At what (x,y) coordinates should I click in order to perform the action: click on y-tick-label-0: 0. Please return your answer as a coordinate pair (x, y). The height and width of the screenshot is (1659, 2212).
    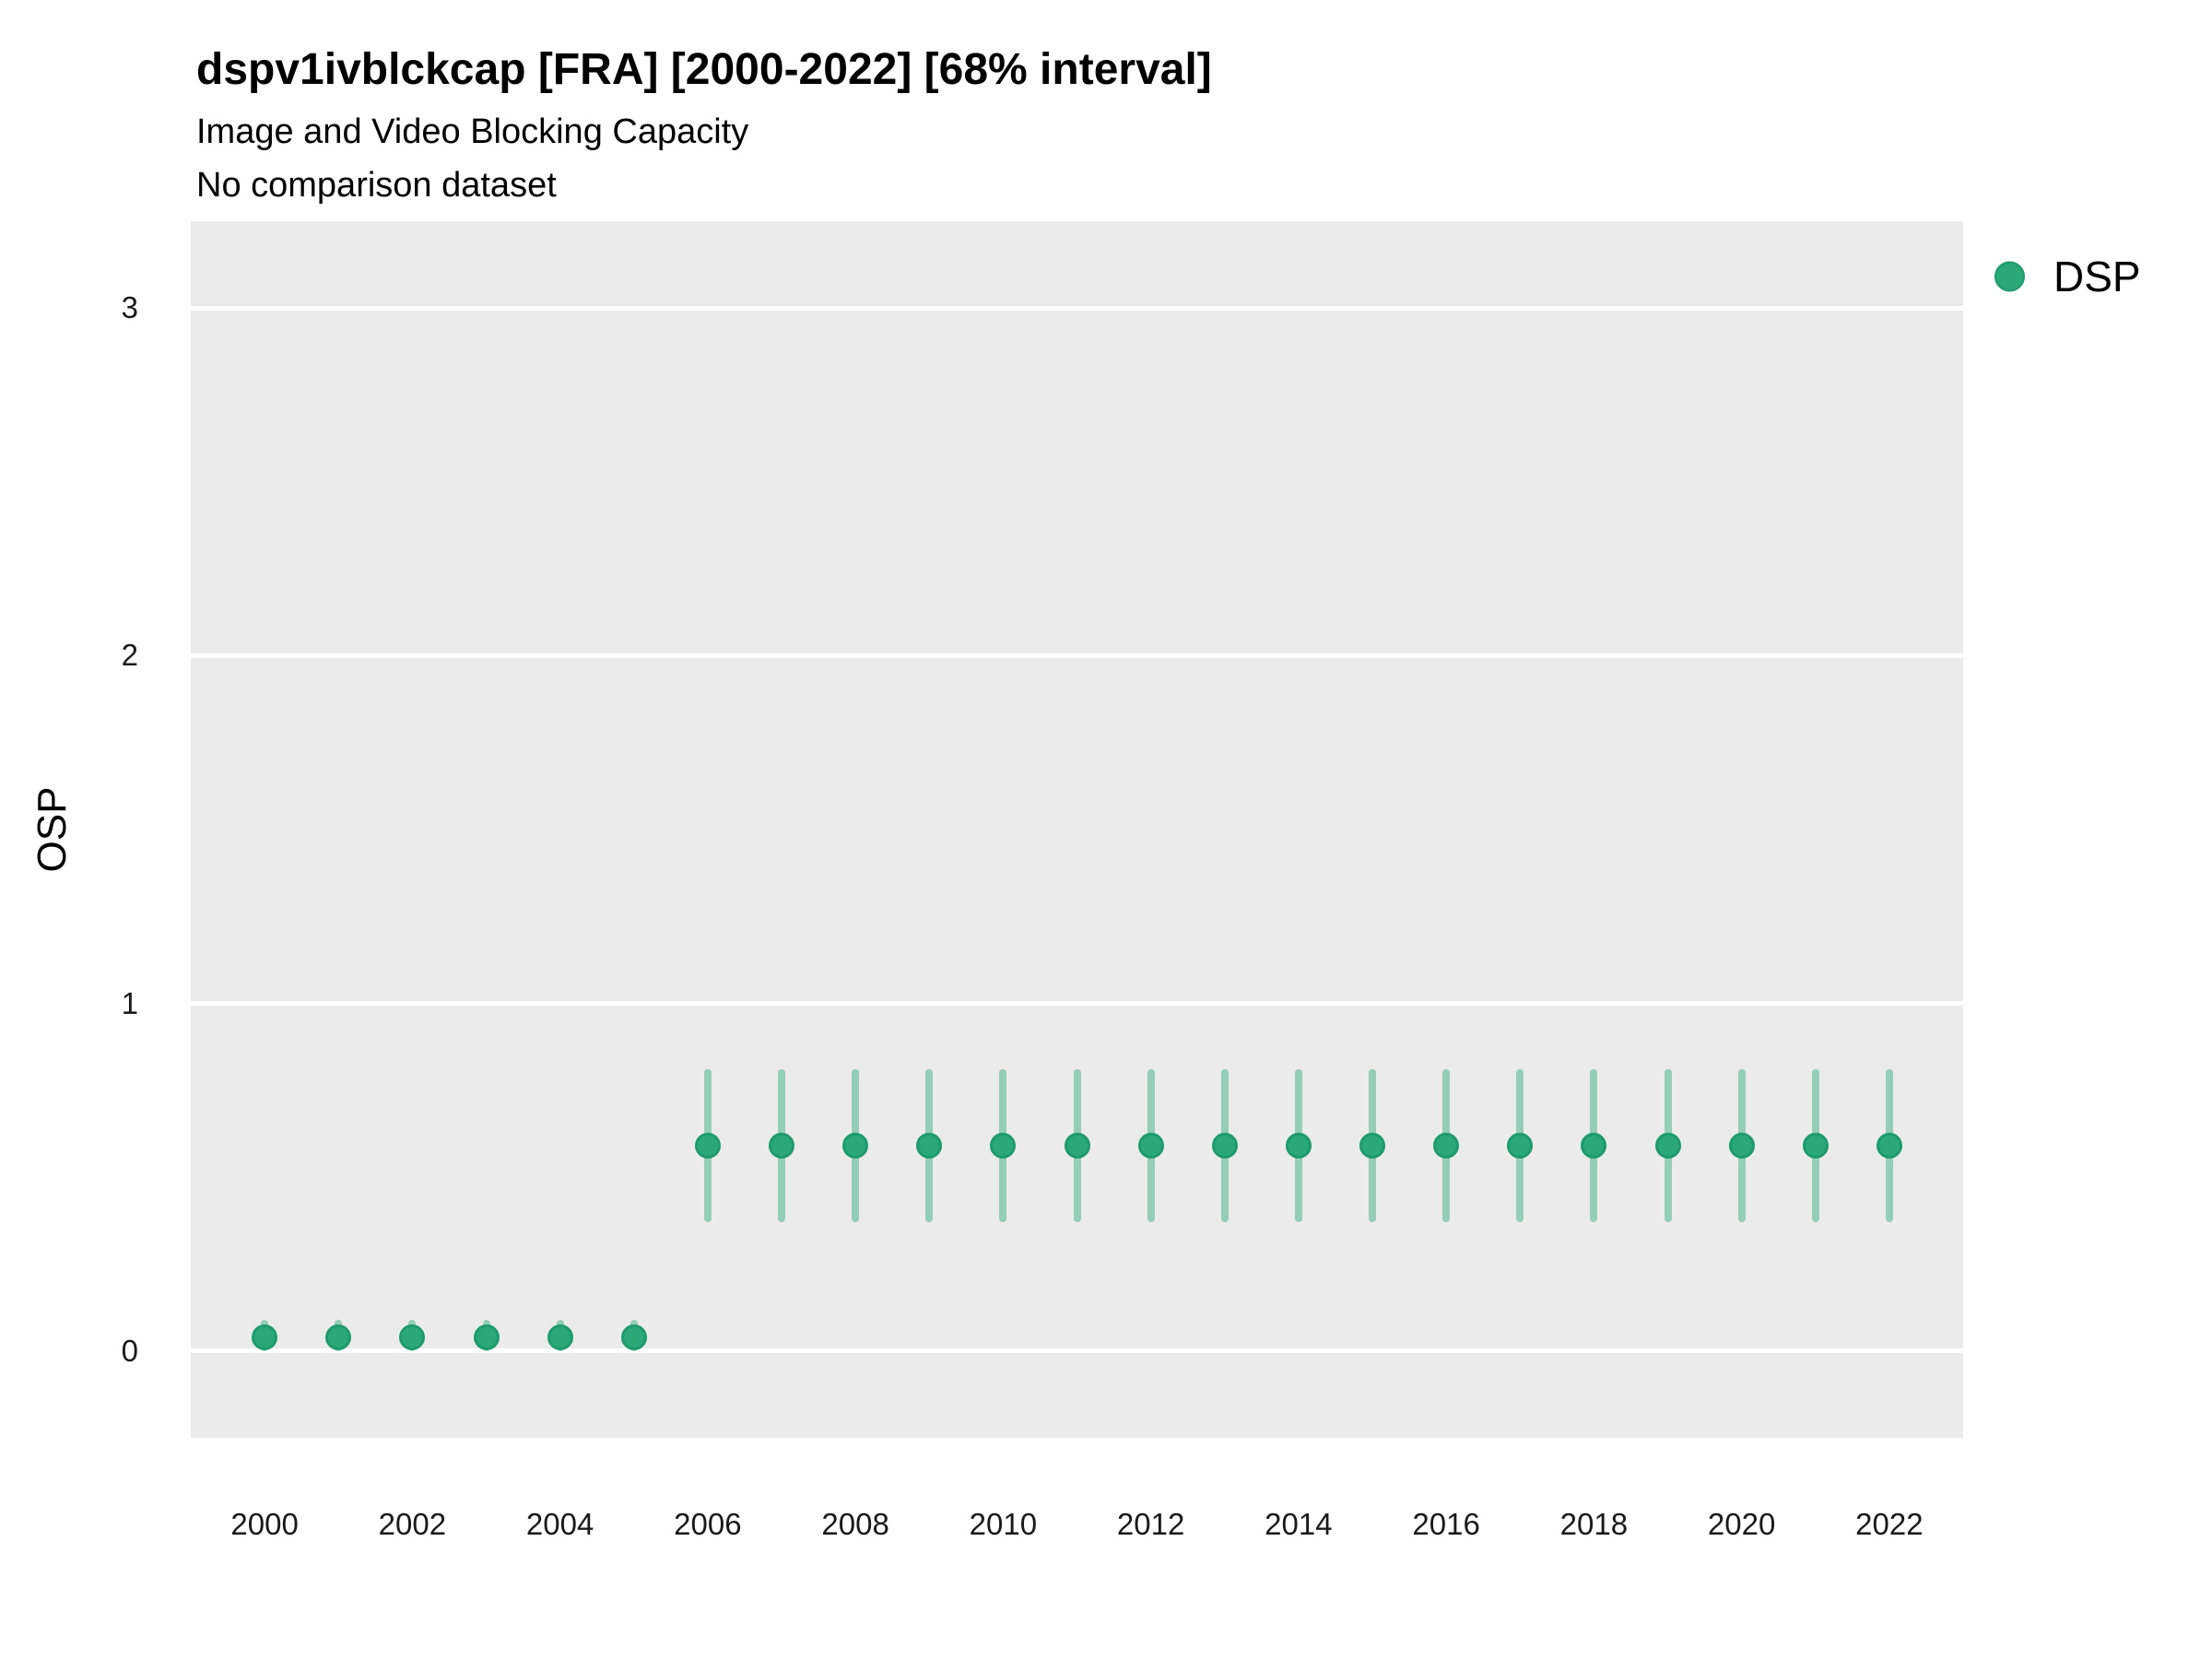
    Looking at the image, I should click on (129, 1350).